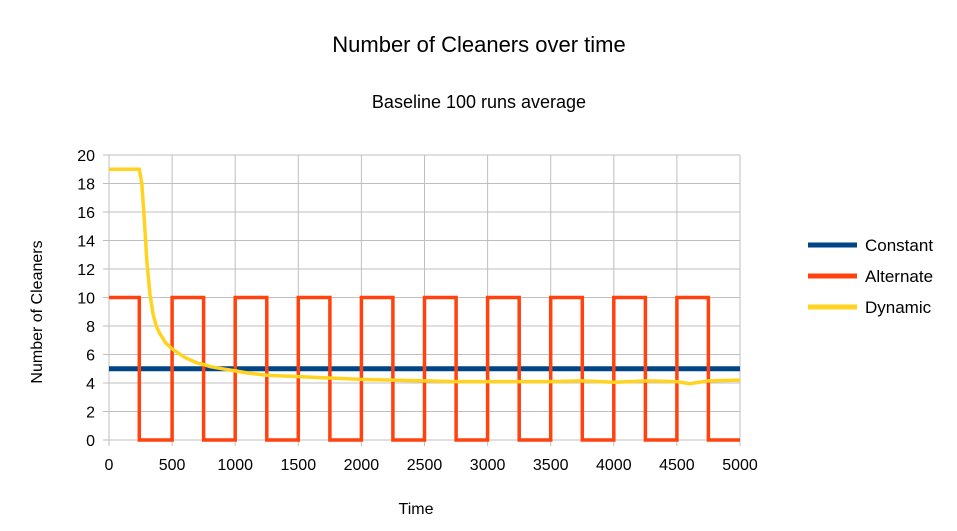  Describe the element at coordinates (109, 465) in the screenshot. I see `x-tick-label: 0` at that location.